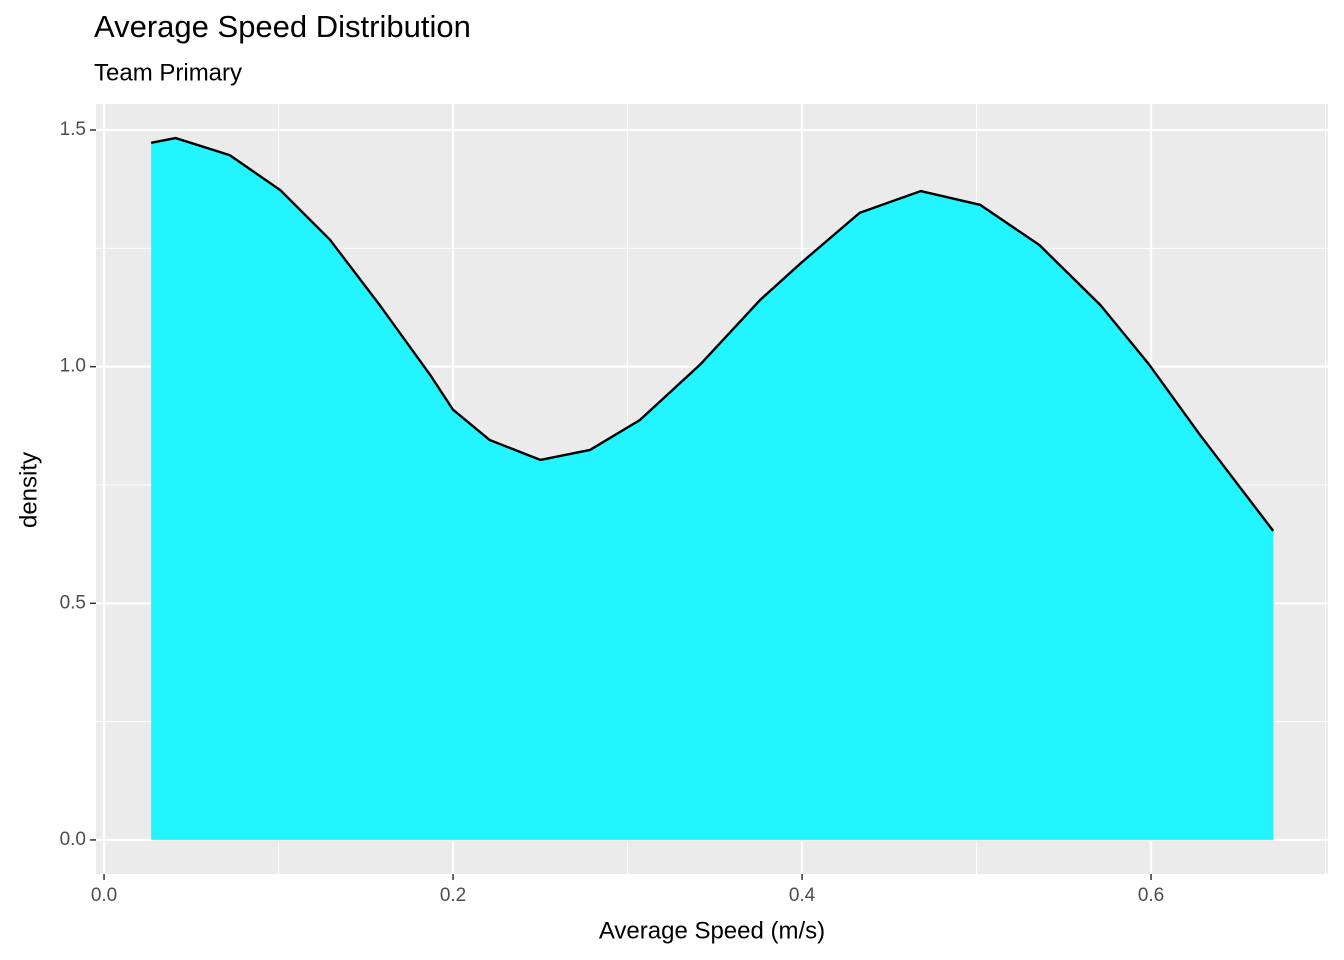 This screenshot has width=1344, height=960. Describe the element at coordinates (28, 490) in the screenshot. I see `y-axis-title: density` at that location.